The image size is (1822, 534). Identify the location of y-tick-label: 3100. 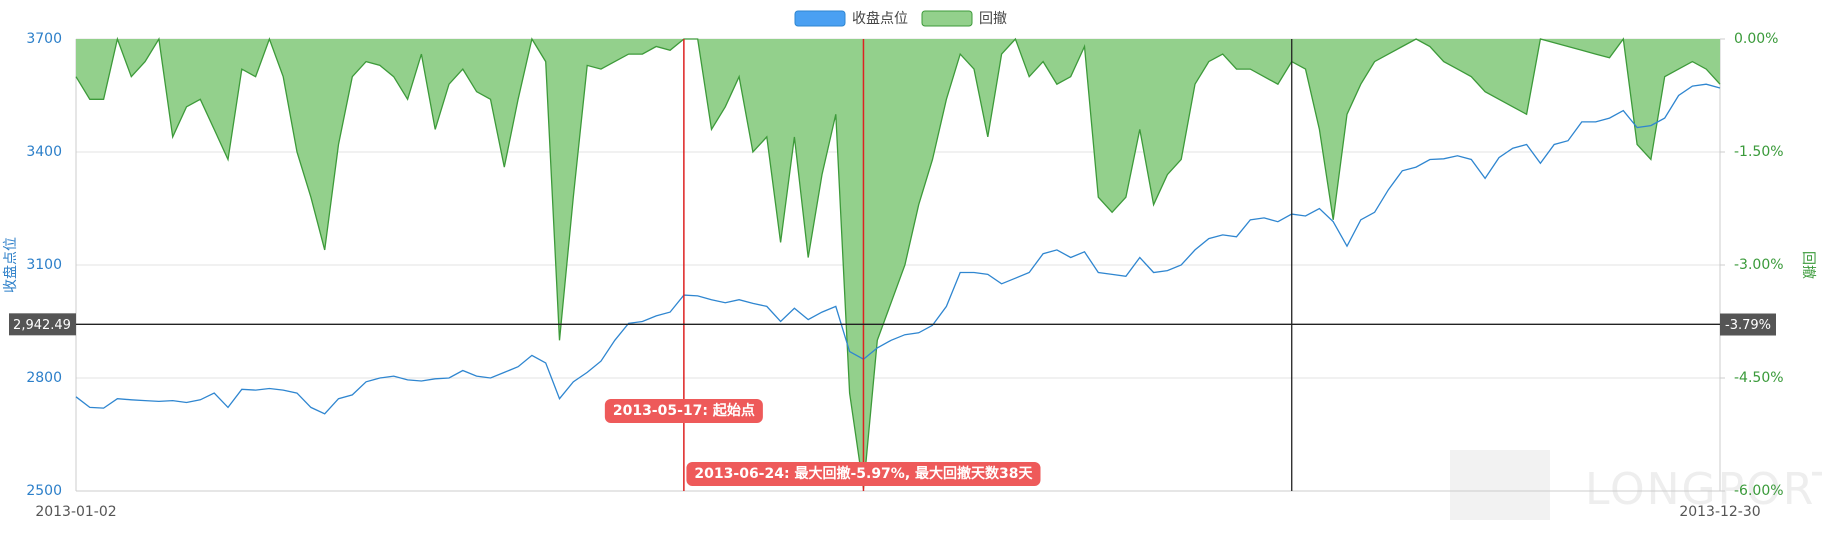
(44, 265).